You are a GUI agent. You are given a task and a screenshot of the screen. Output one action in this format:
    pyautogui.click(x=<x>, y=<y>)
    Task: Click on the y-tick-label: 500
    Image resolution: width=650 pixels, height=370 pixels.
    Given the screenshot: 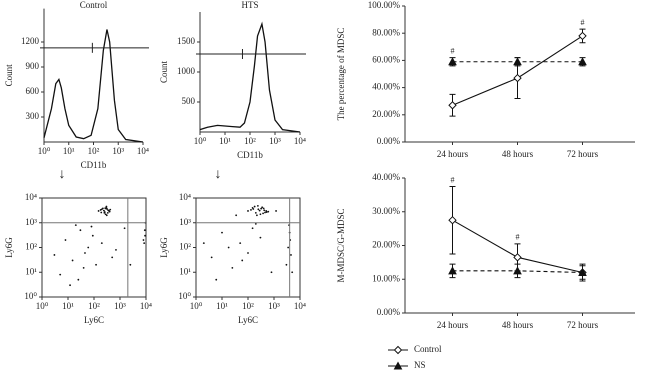 What is the action you would take?
    pyautogui.click(x=189, y=101)
    